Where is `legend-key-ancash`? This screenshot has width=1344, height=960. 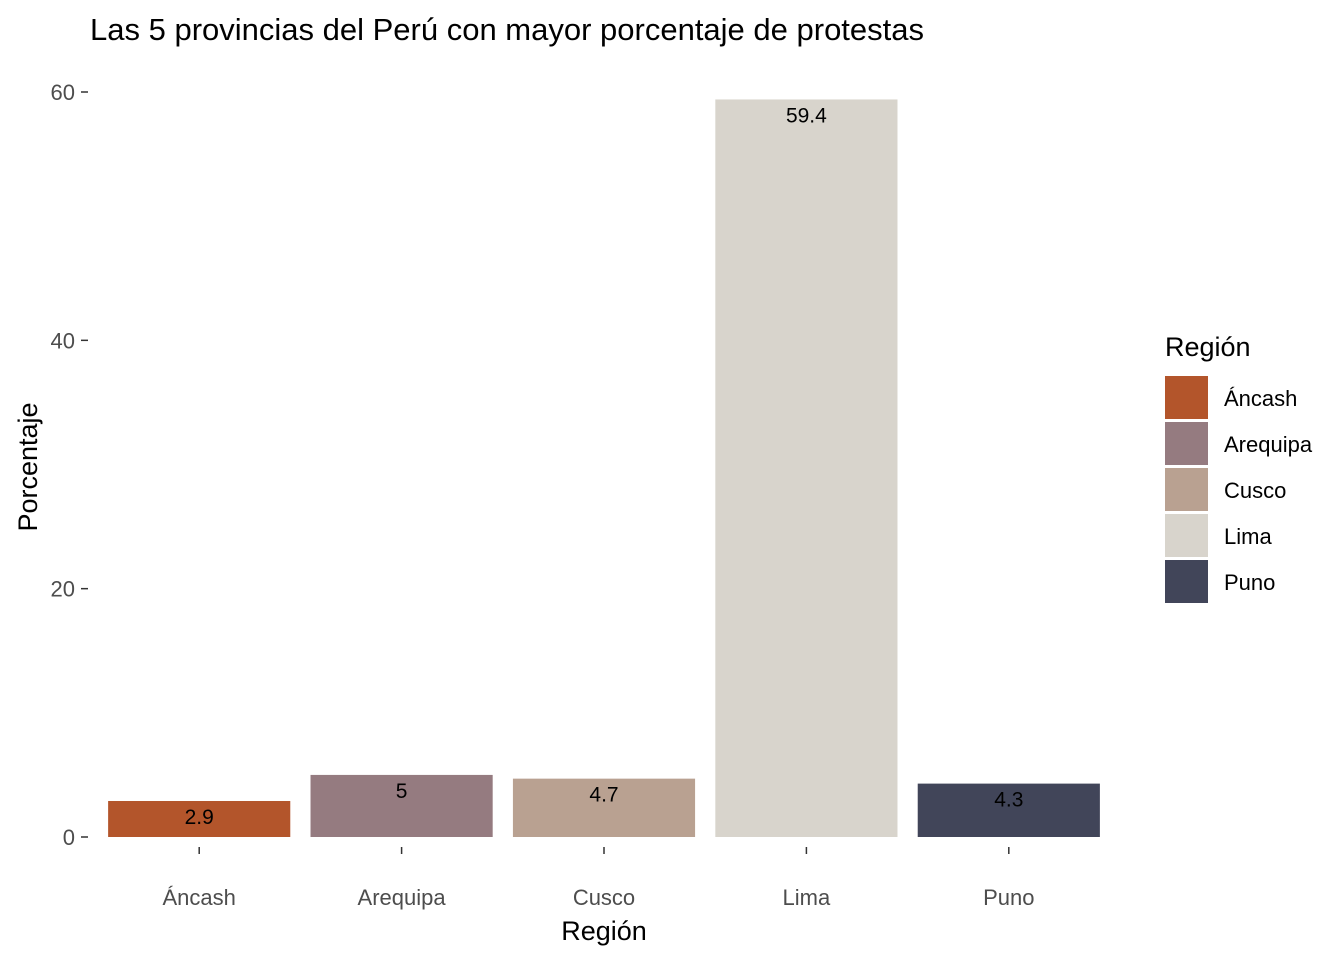
legend-key-ancash is located at coordinates (1186, 397).